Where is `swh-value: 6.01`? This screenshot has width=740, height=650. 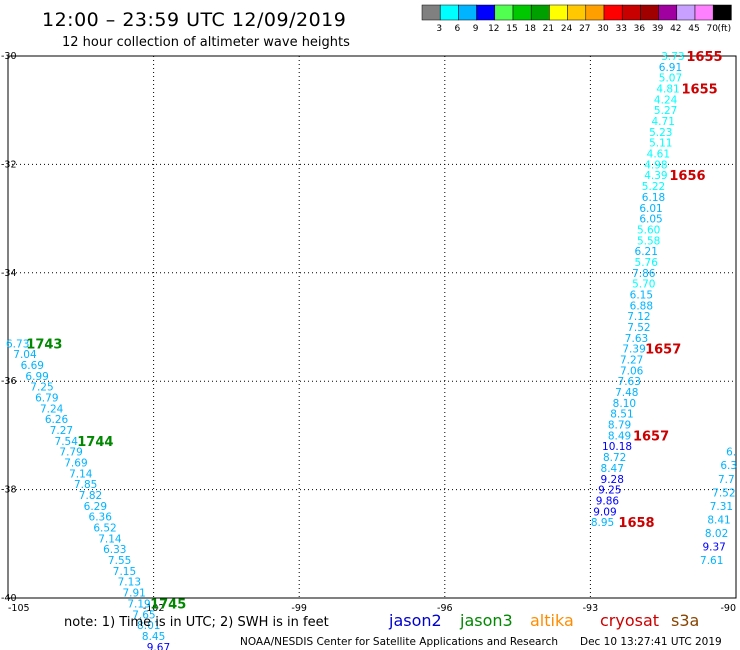 swh-value: 6.01 is located at coordinates (650, 209).